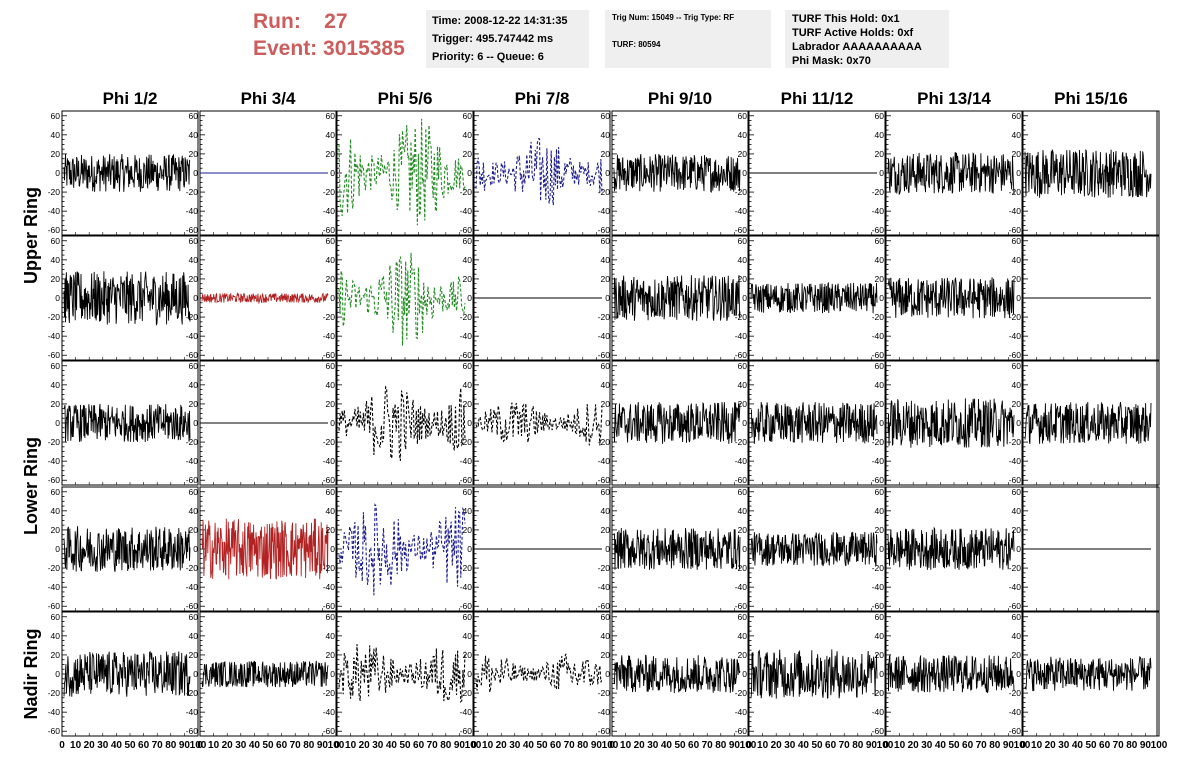  Describe the element at coordinates (1159, 745) in the screenshot. I see `x-tick-label: 100` at that location.